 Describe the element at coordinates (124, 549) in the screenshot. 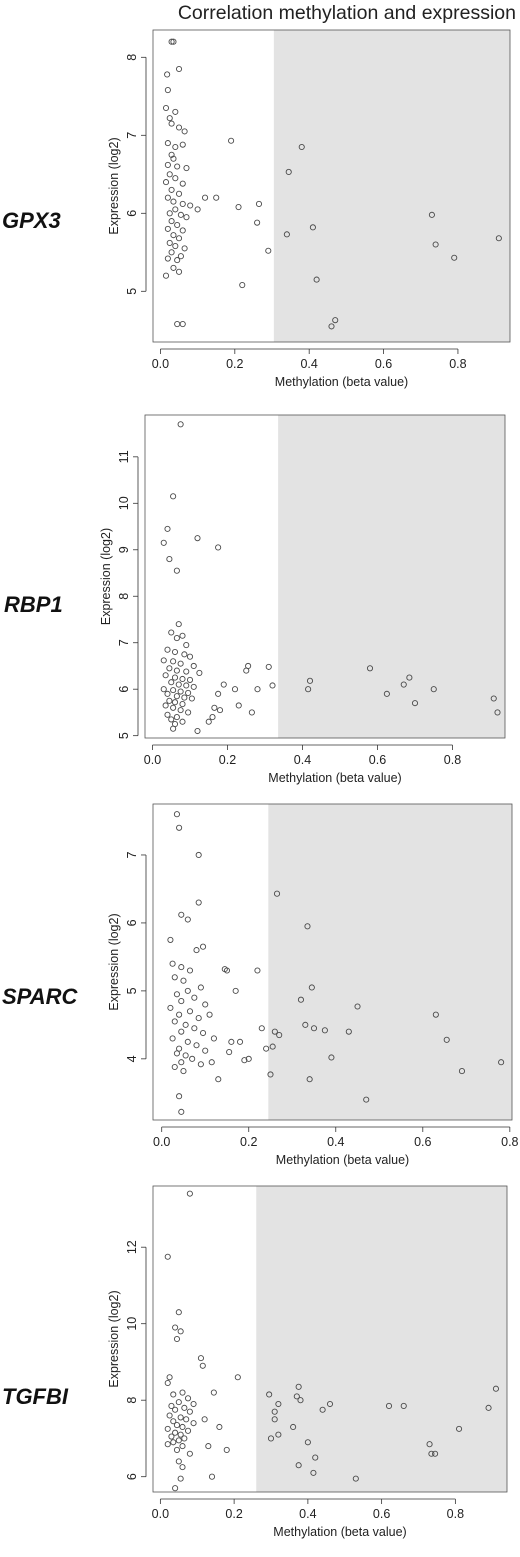

I see `y-tick-label: 9` at that location.